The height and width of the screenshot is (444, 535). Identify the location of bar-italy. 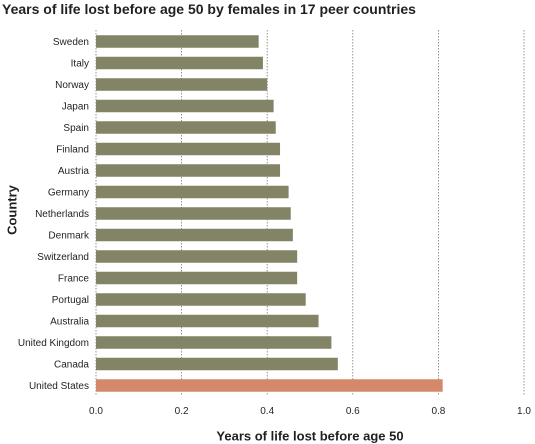
(179, 63).